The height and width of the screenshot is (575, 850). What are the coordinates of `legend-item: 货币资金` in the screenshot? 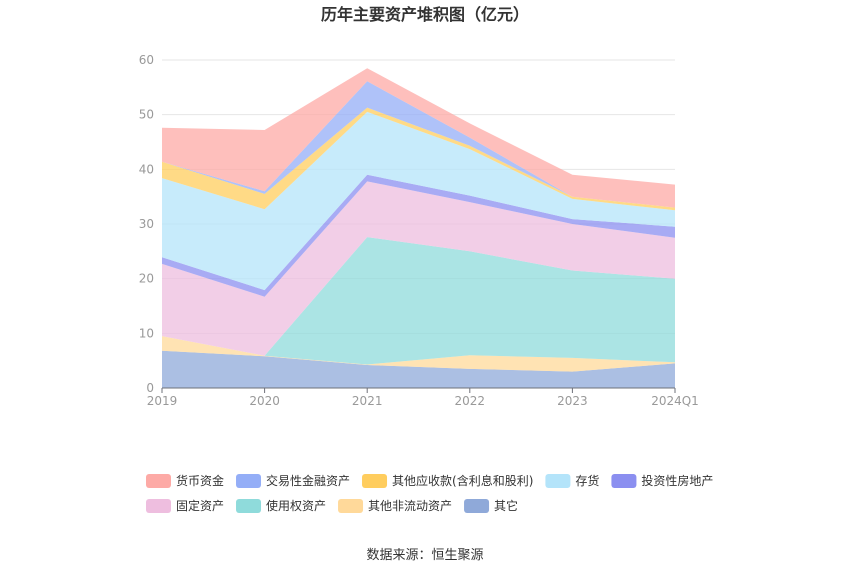 It's located at (185, 480).